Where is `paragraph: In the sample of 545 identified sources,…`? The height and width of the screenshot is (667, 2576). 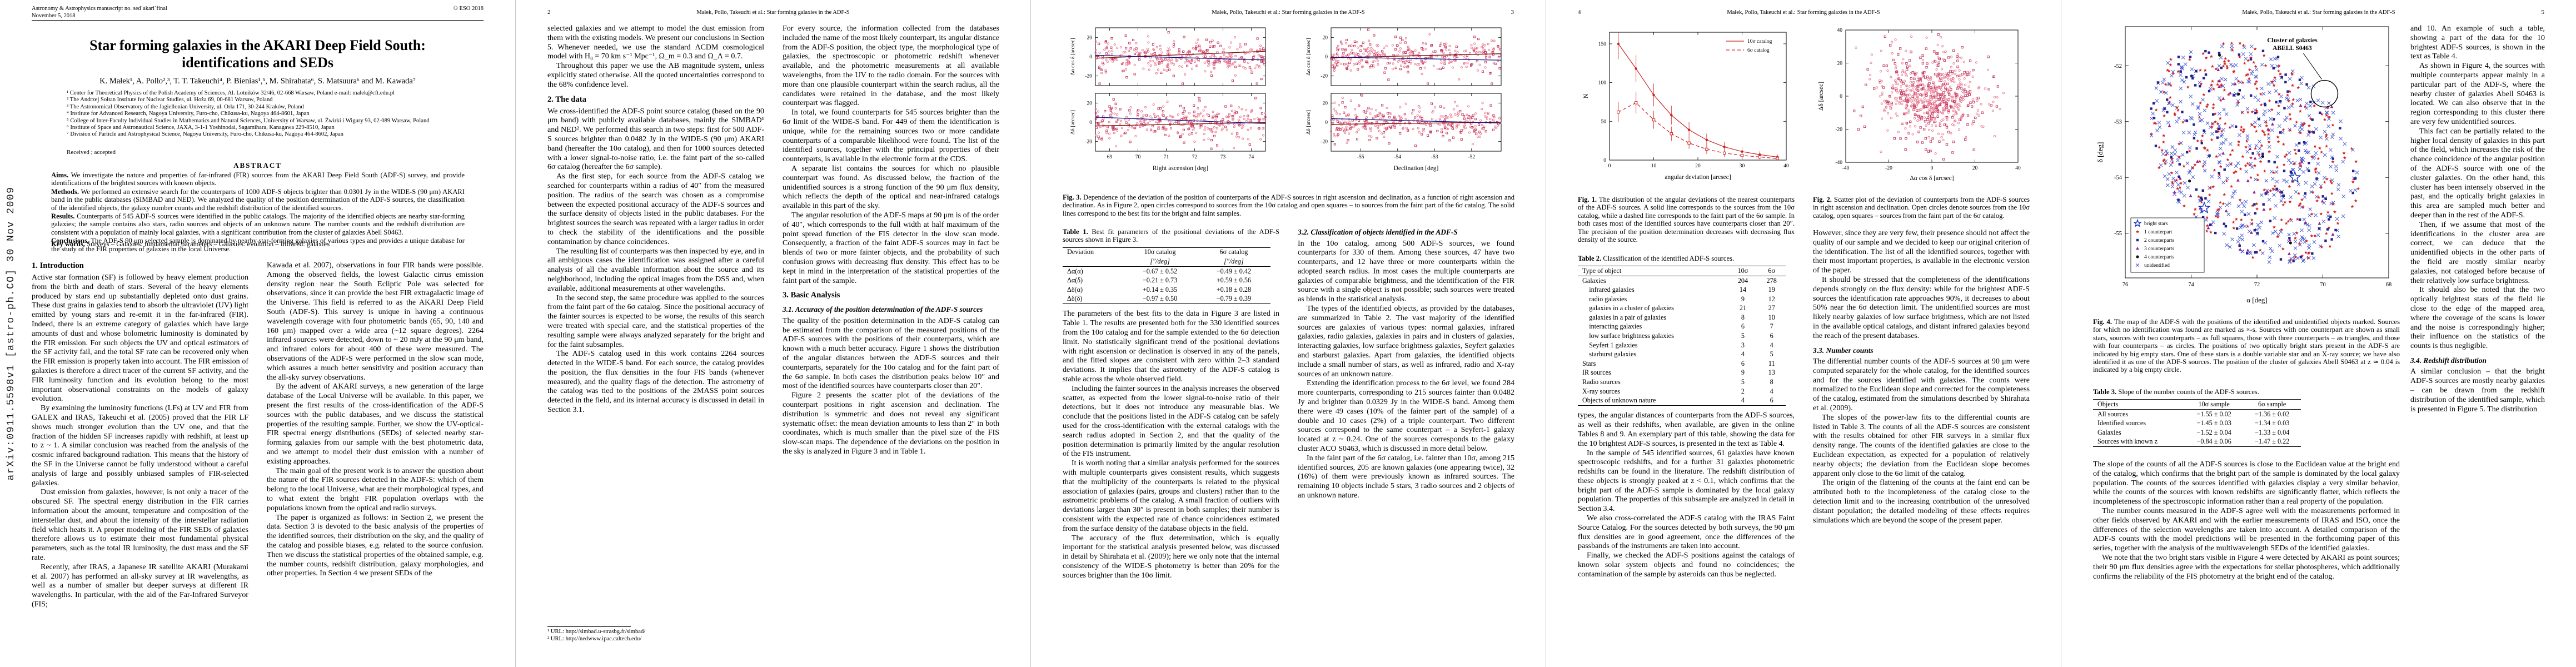 paragraph: In the sample of 545 identified sources,… is located at coordinates (1686, 481).